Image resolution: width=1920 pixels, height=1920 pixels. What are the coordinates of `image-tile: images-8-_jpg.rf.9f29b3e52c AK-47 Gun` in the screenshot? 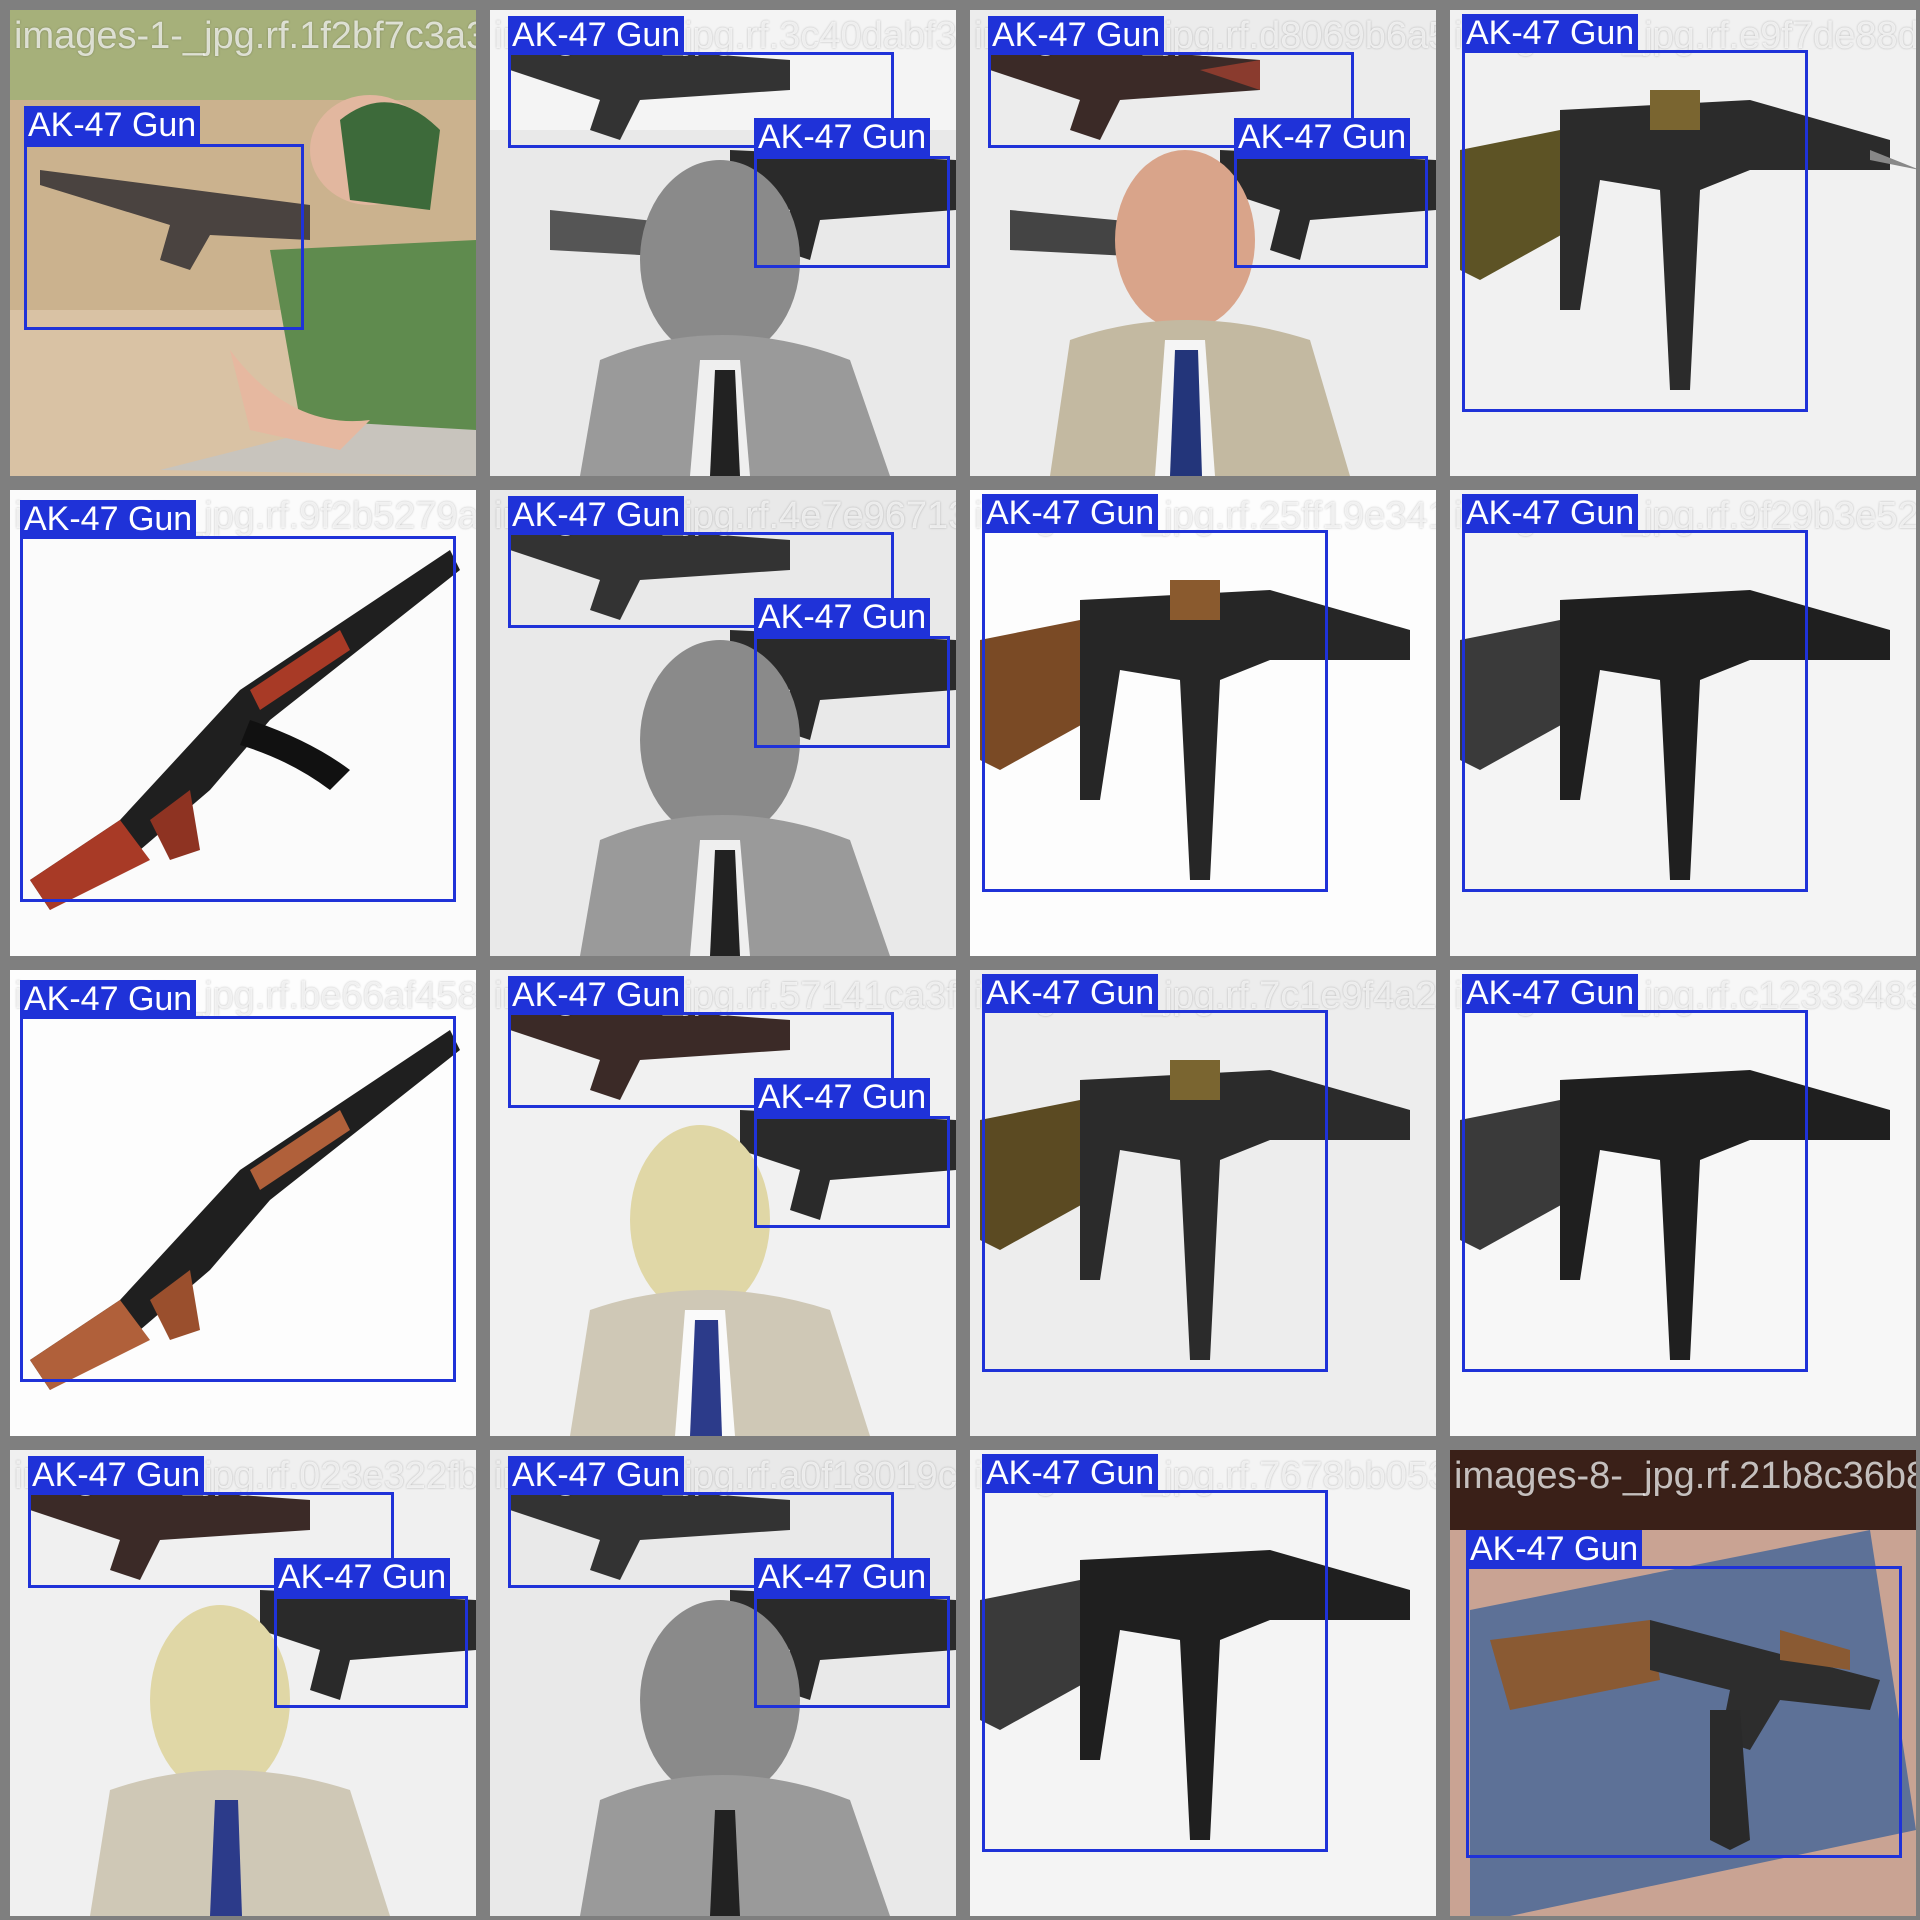 It's located at (1683, 723).